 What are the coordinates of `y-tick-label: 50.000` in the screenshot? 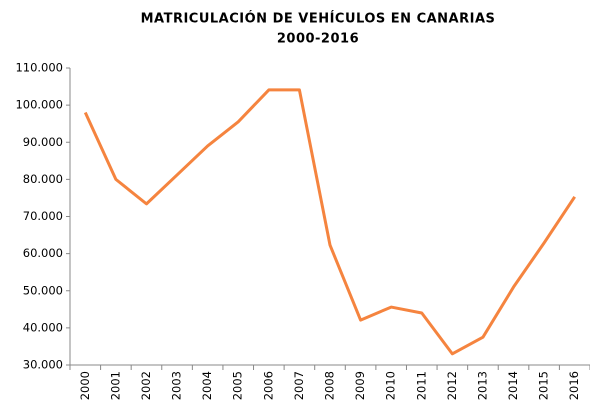 It's located at (43, 290).